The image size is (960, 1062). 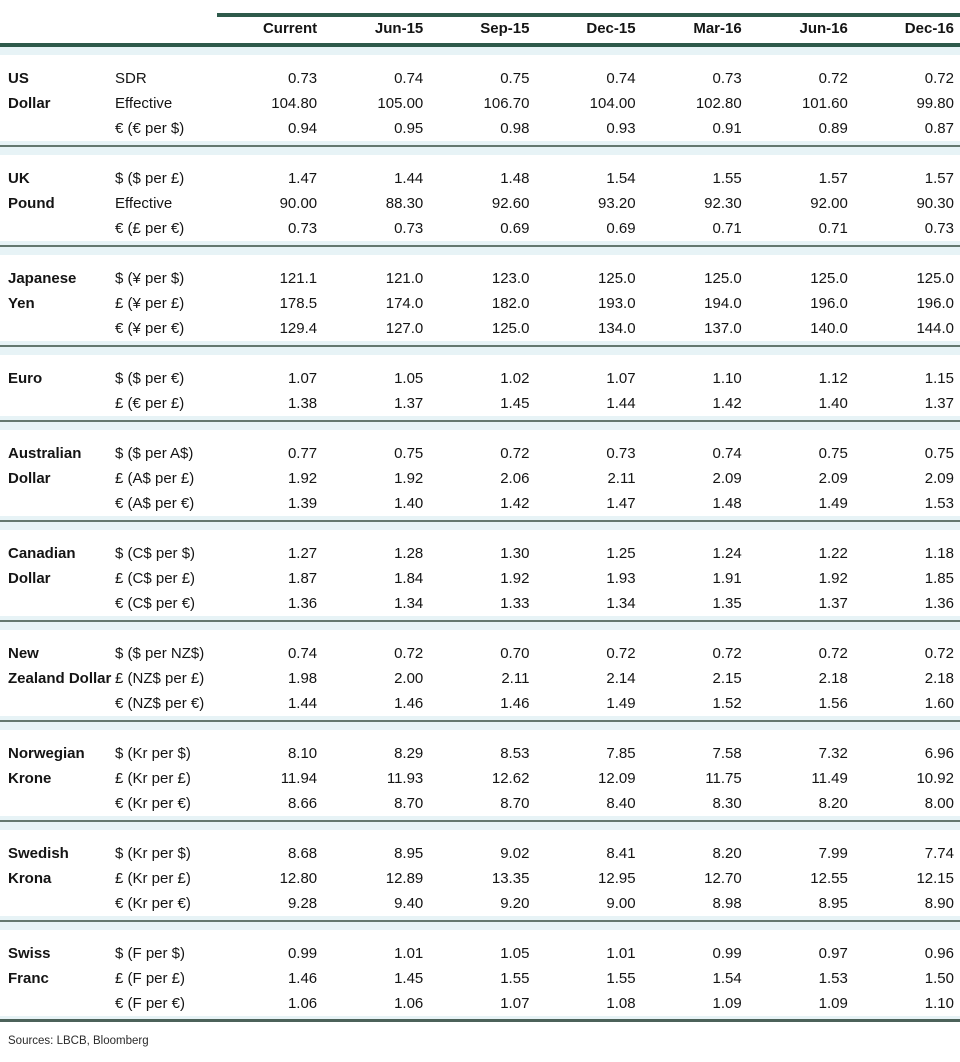 What do you see at coordinates (939, 378) in the screenshot?
I see `rate-value: 1.15` at bounding box center [939, 378].